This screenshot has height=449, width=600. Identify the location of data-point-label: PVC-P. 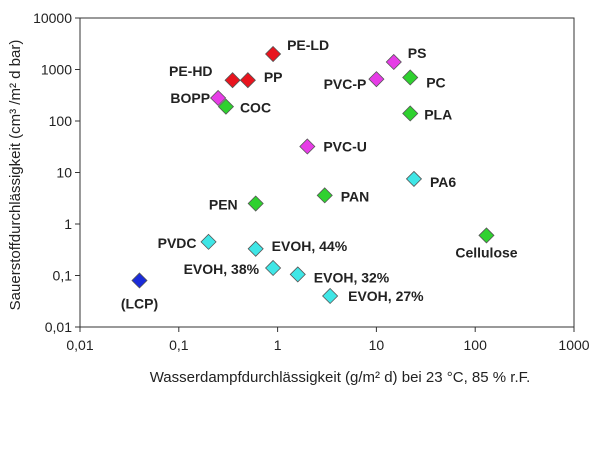
(345, 84).